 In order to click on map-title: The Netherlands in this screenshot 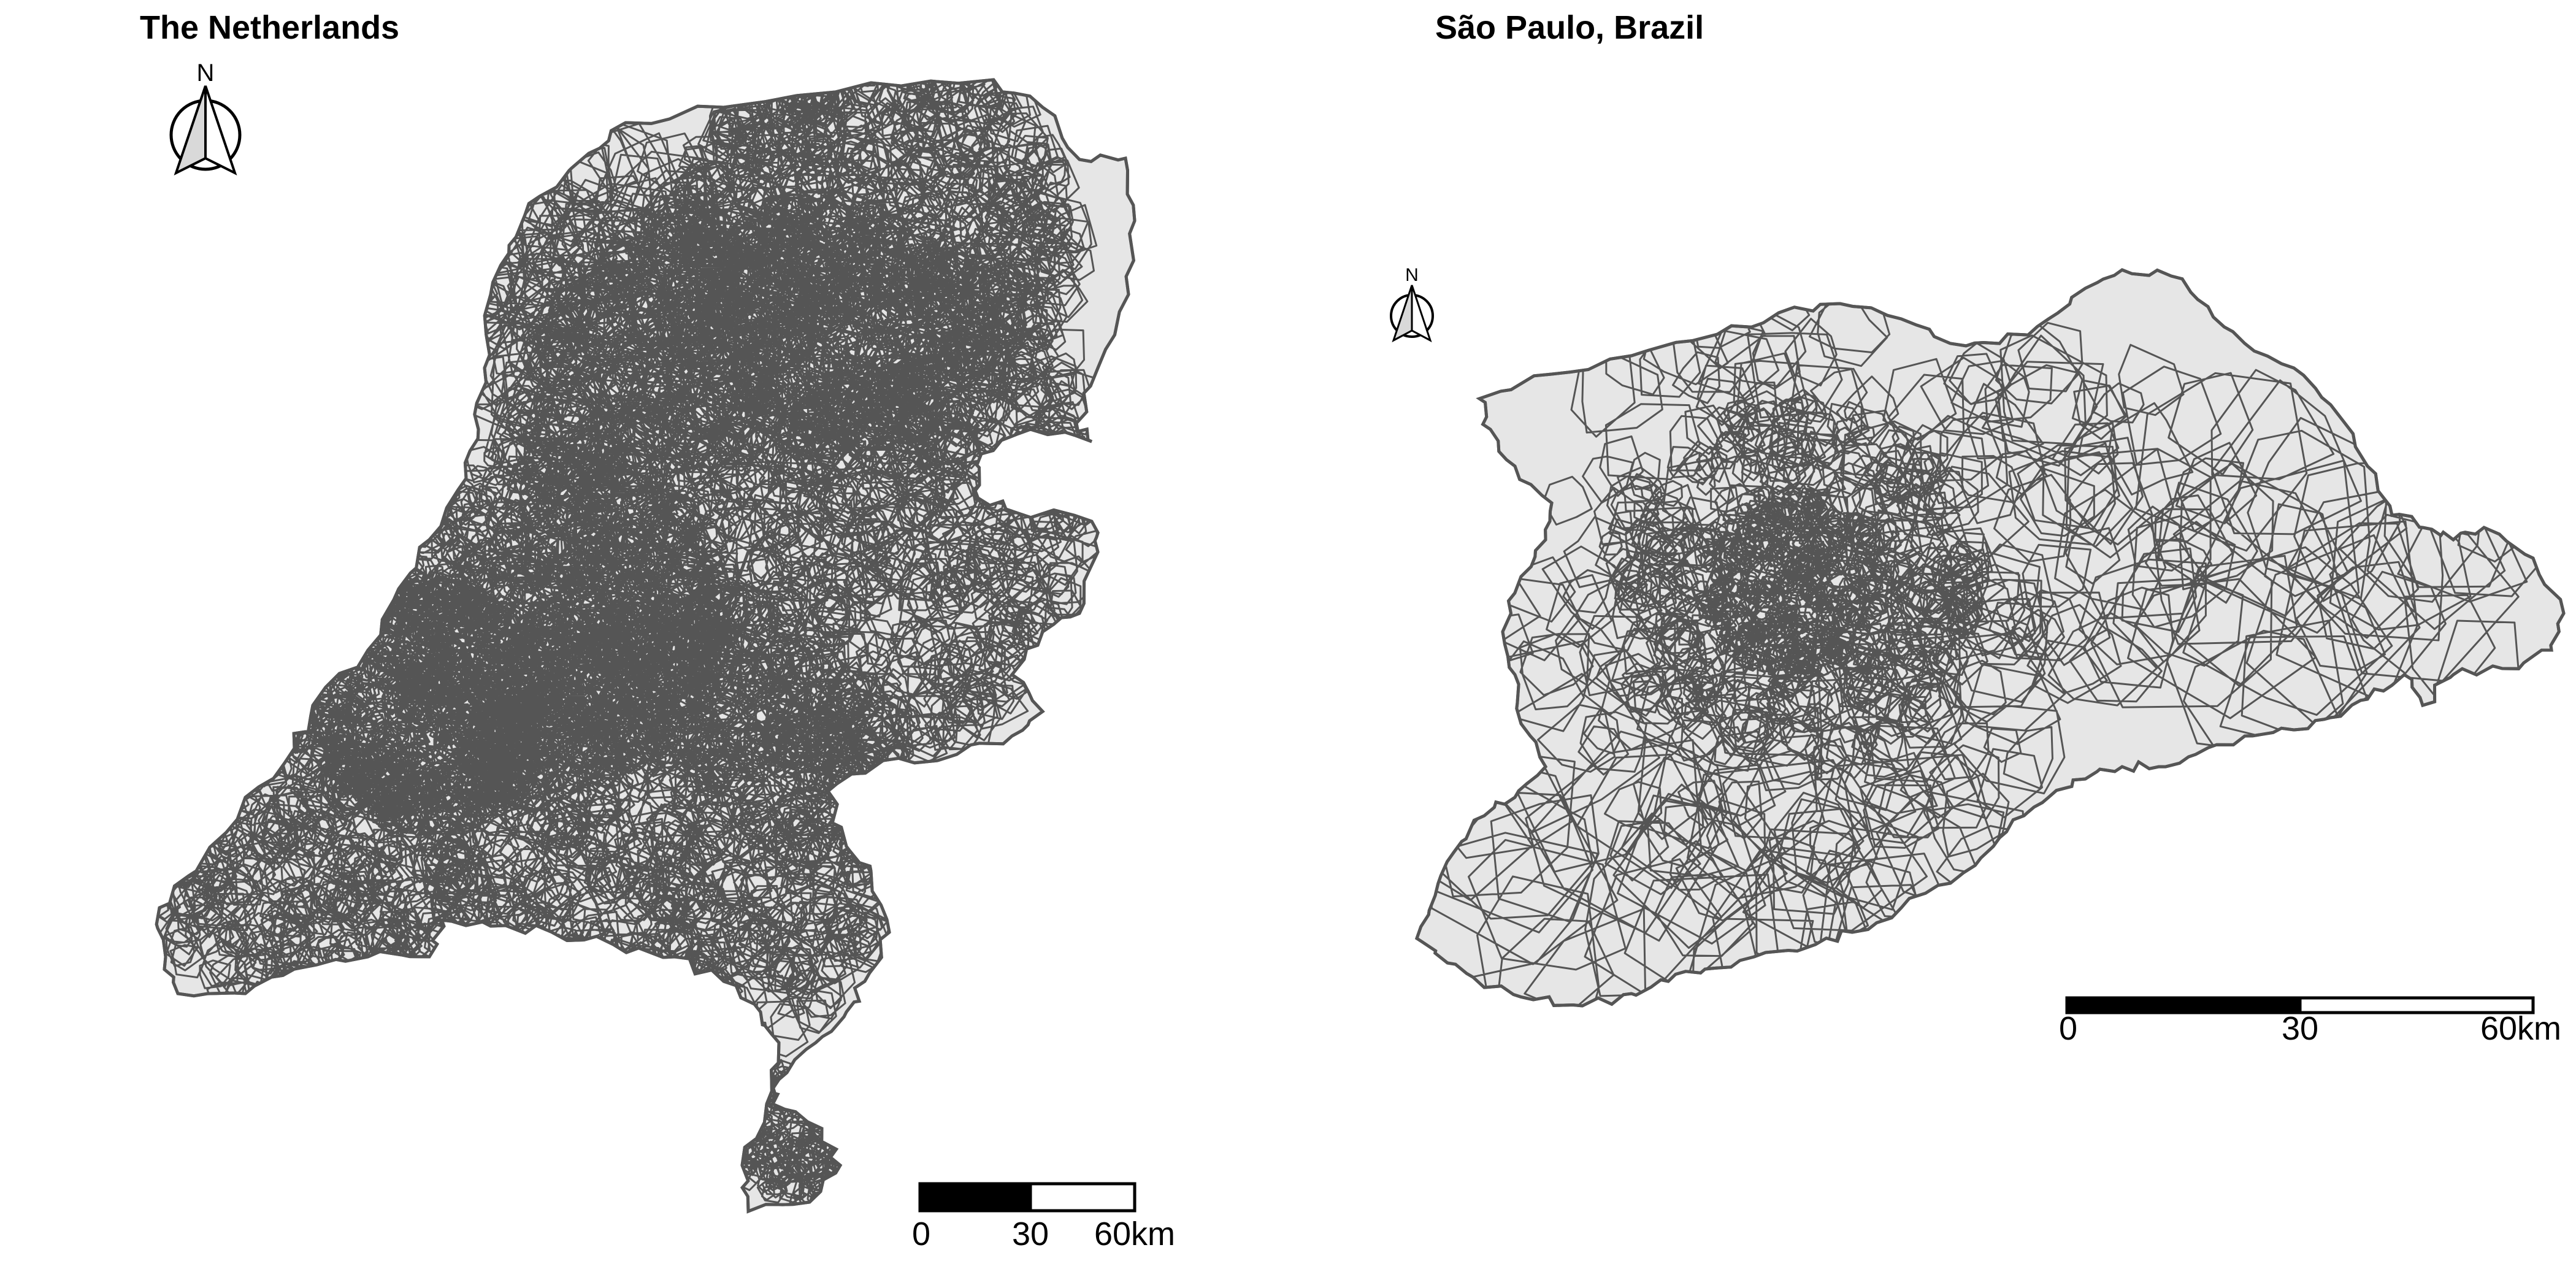, I will do `click(270, 27)`.